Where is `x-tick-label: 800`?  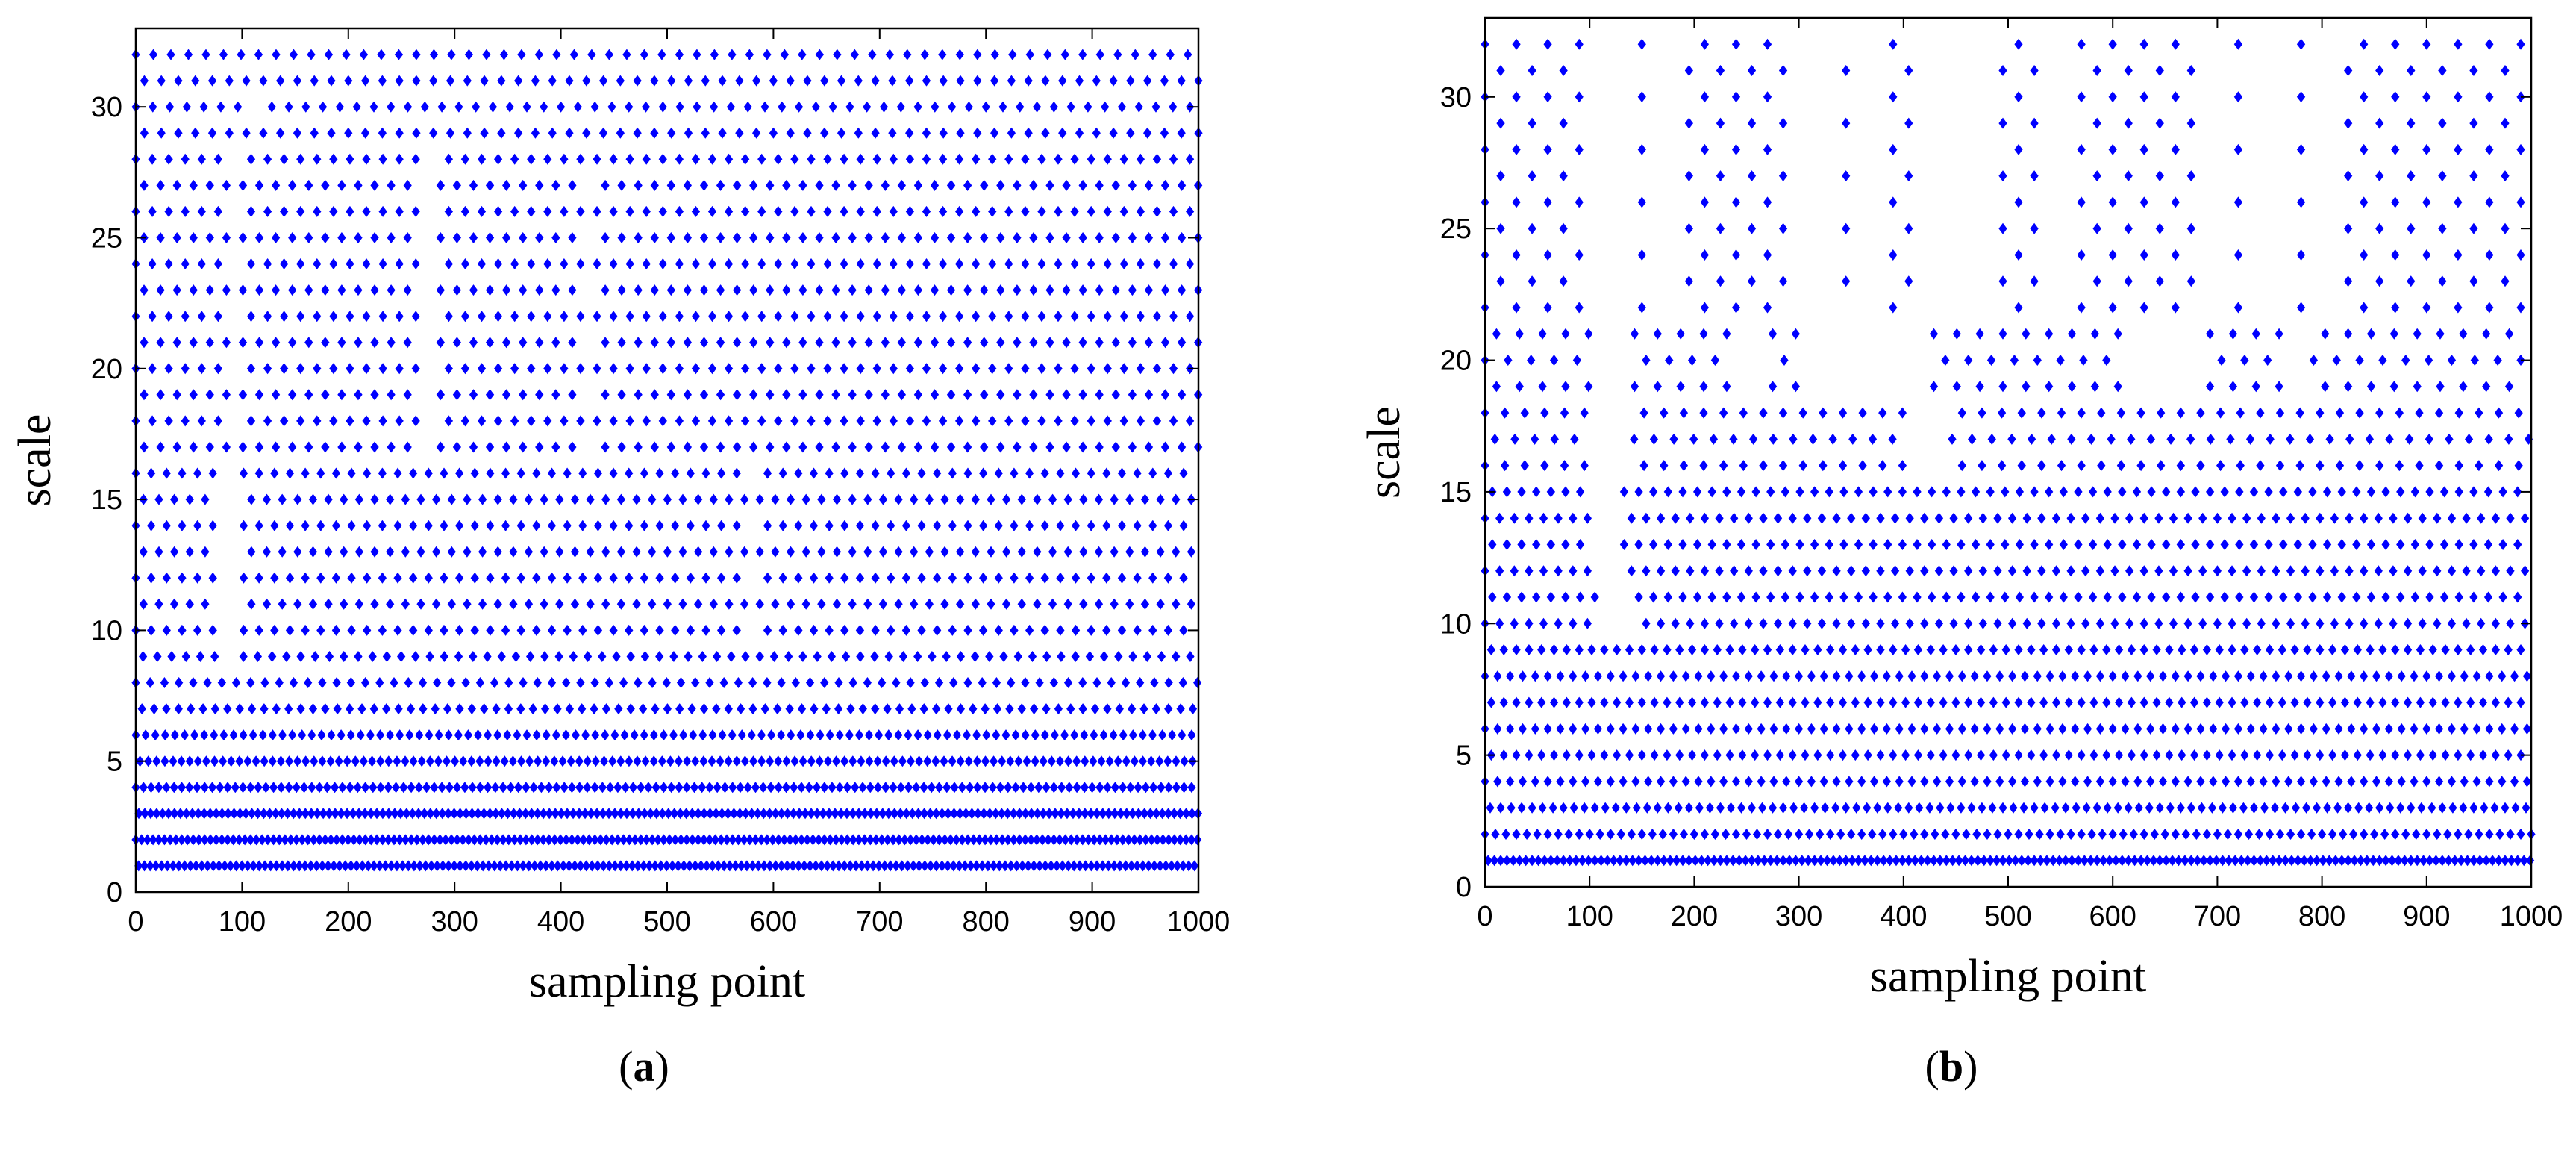
x-tick-label: 800 is located at coordinates (985, 922).